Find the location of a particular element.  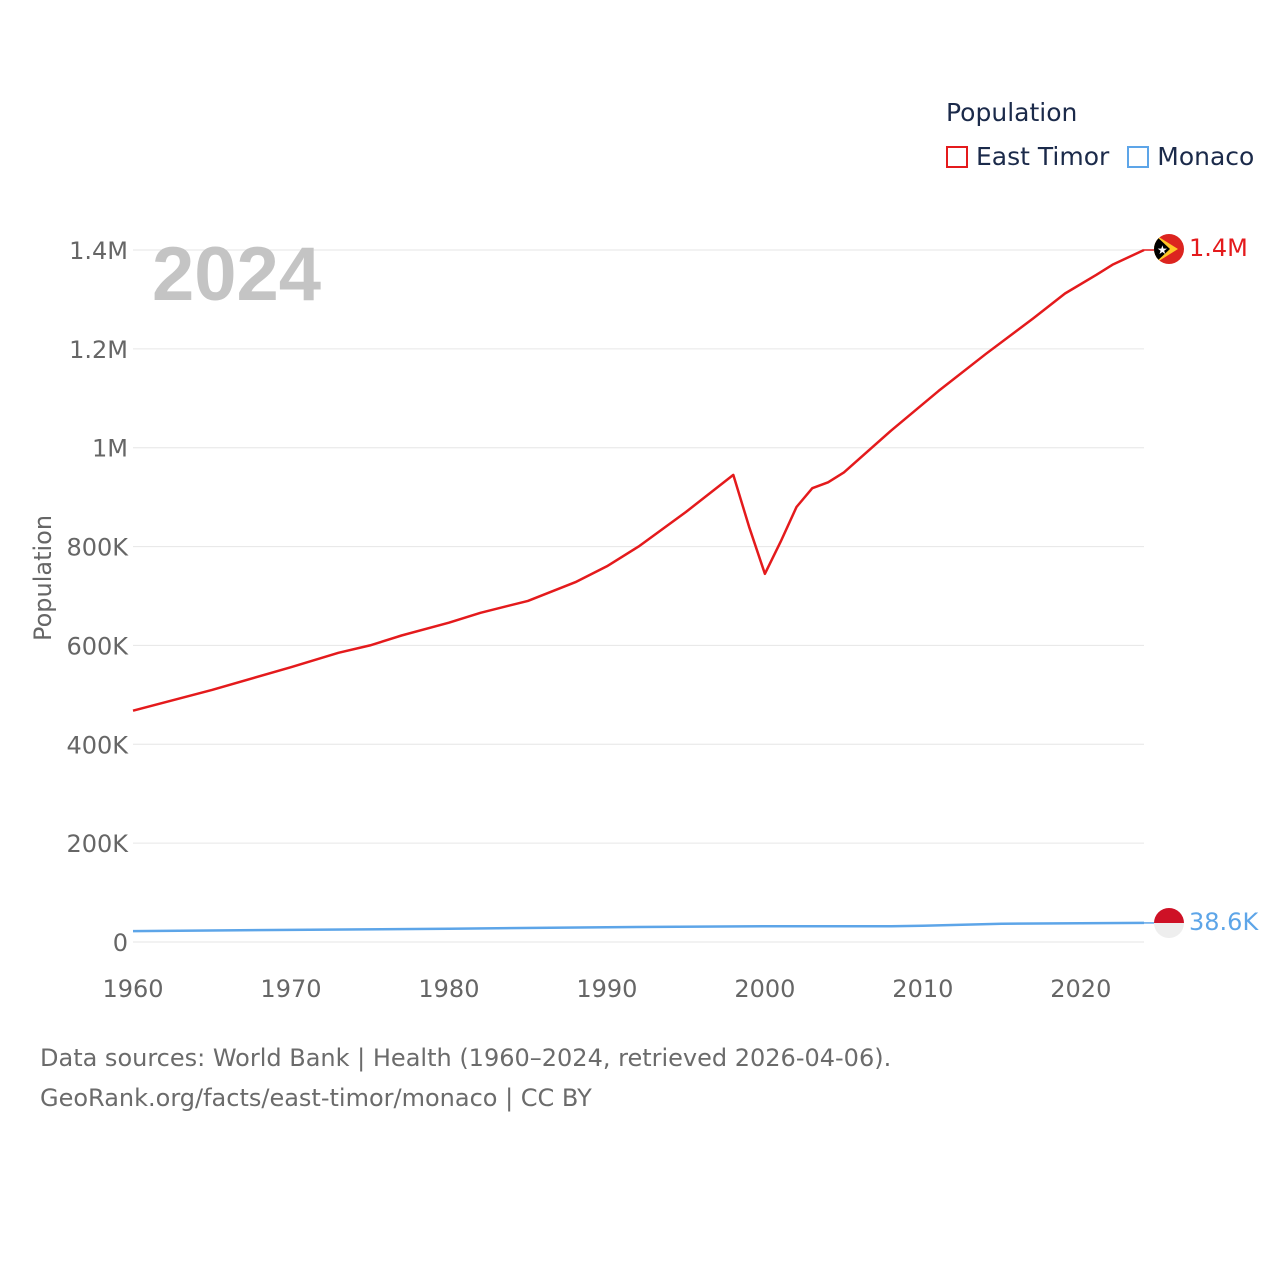

x-tick-label: 2020 is located at coordinates (1080, 989).